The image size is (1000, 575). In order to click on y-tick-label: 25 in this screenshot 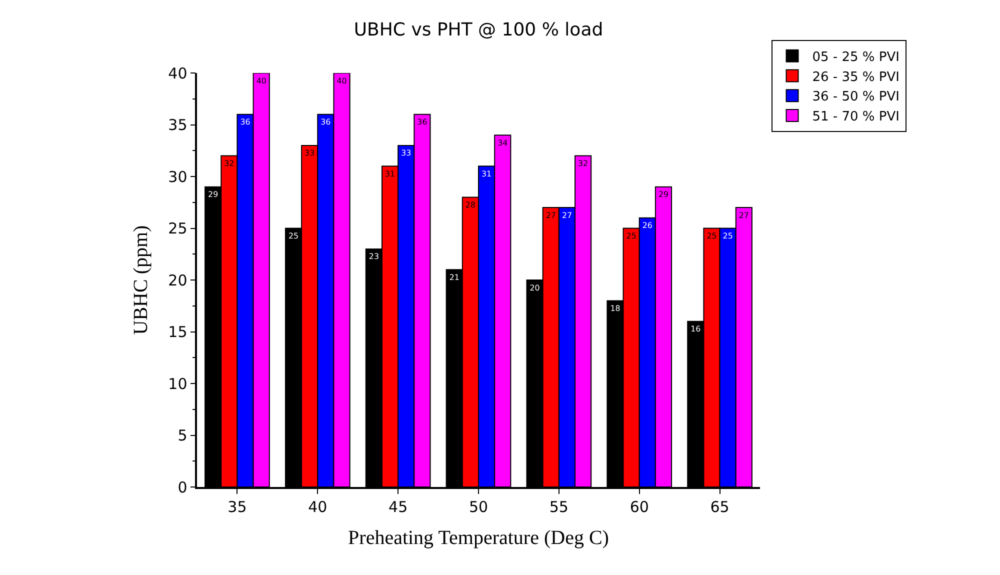, I will do `click(178, 229)`.